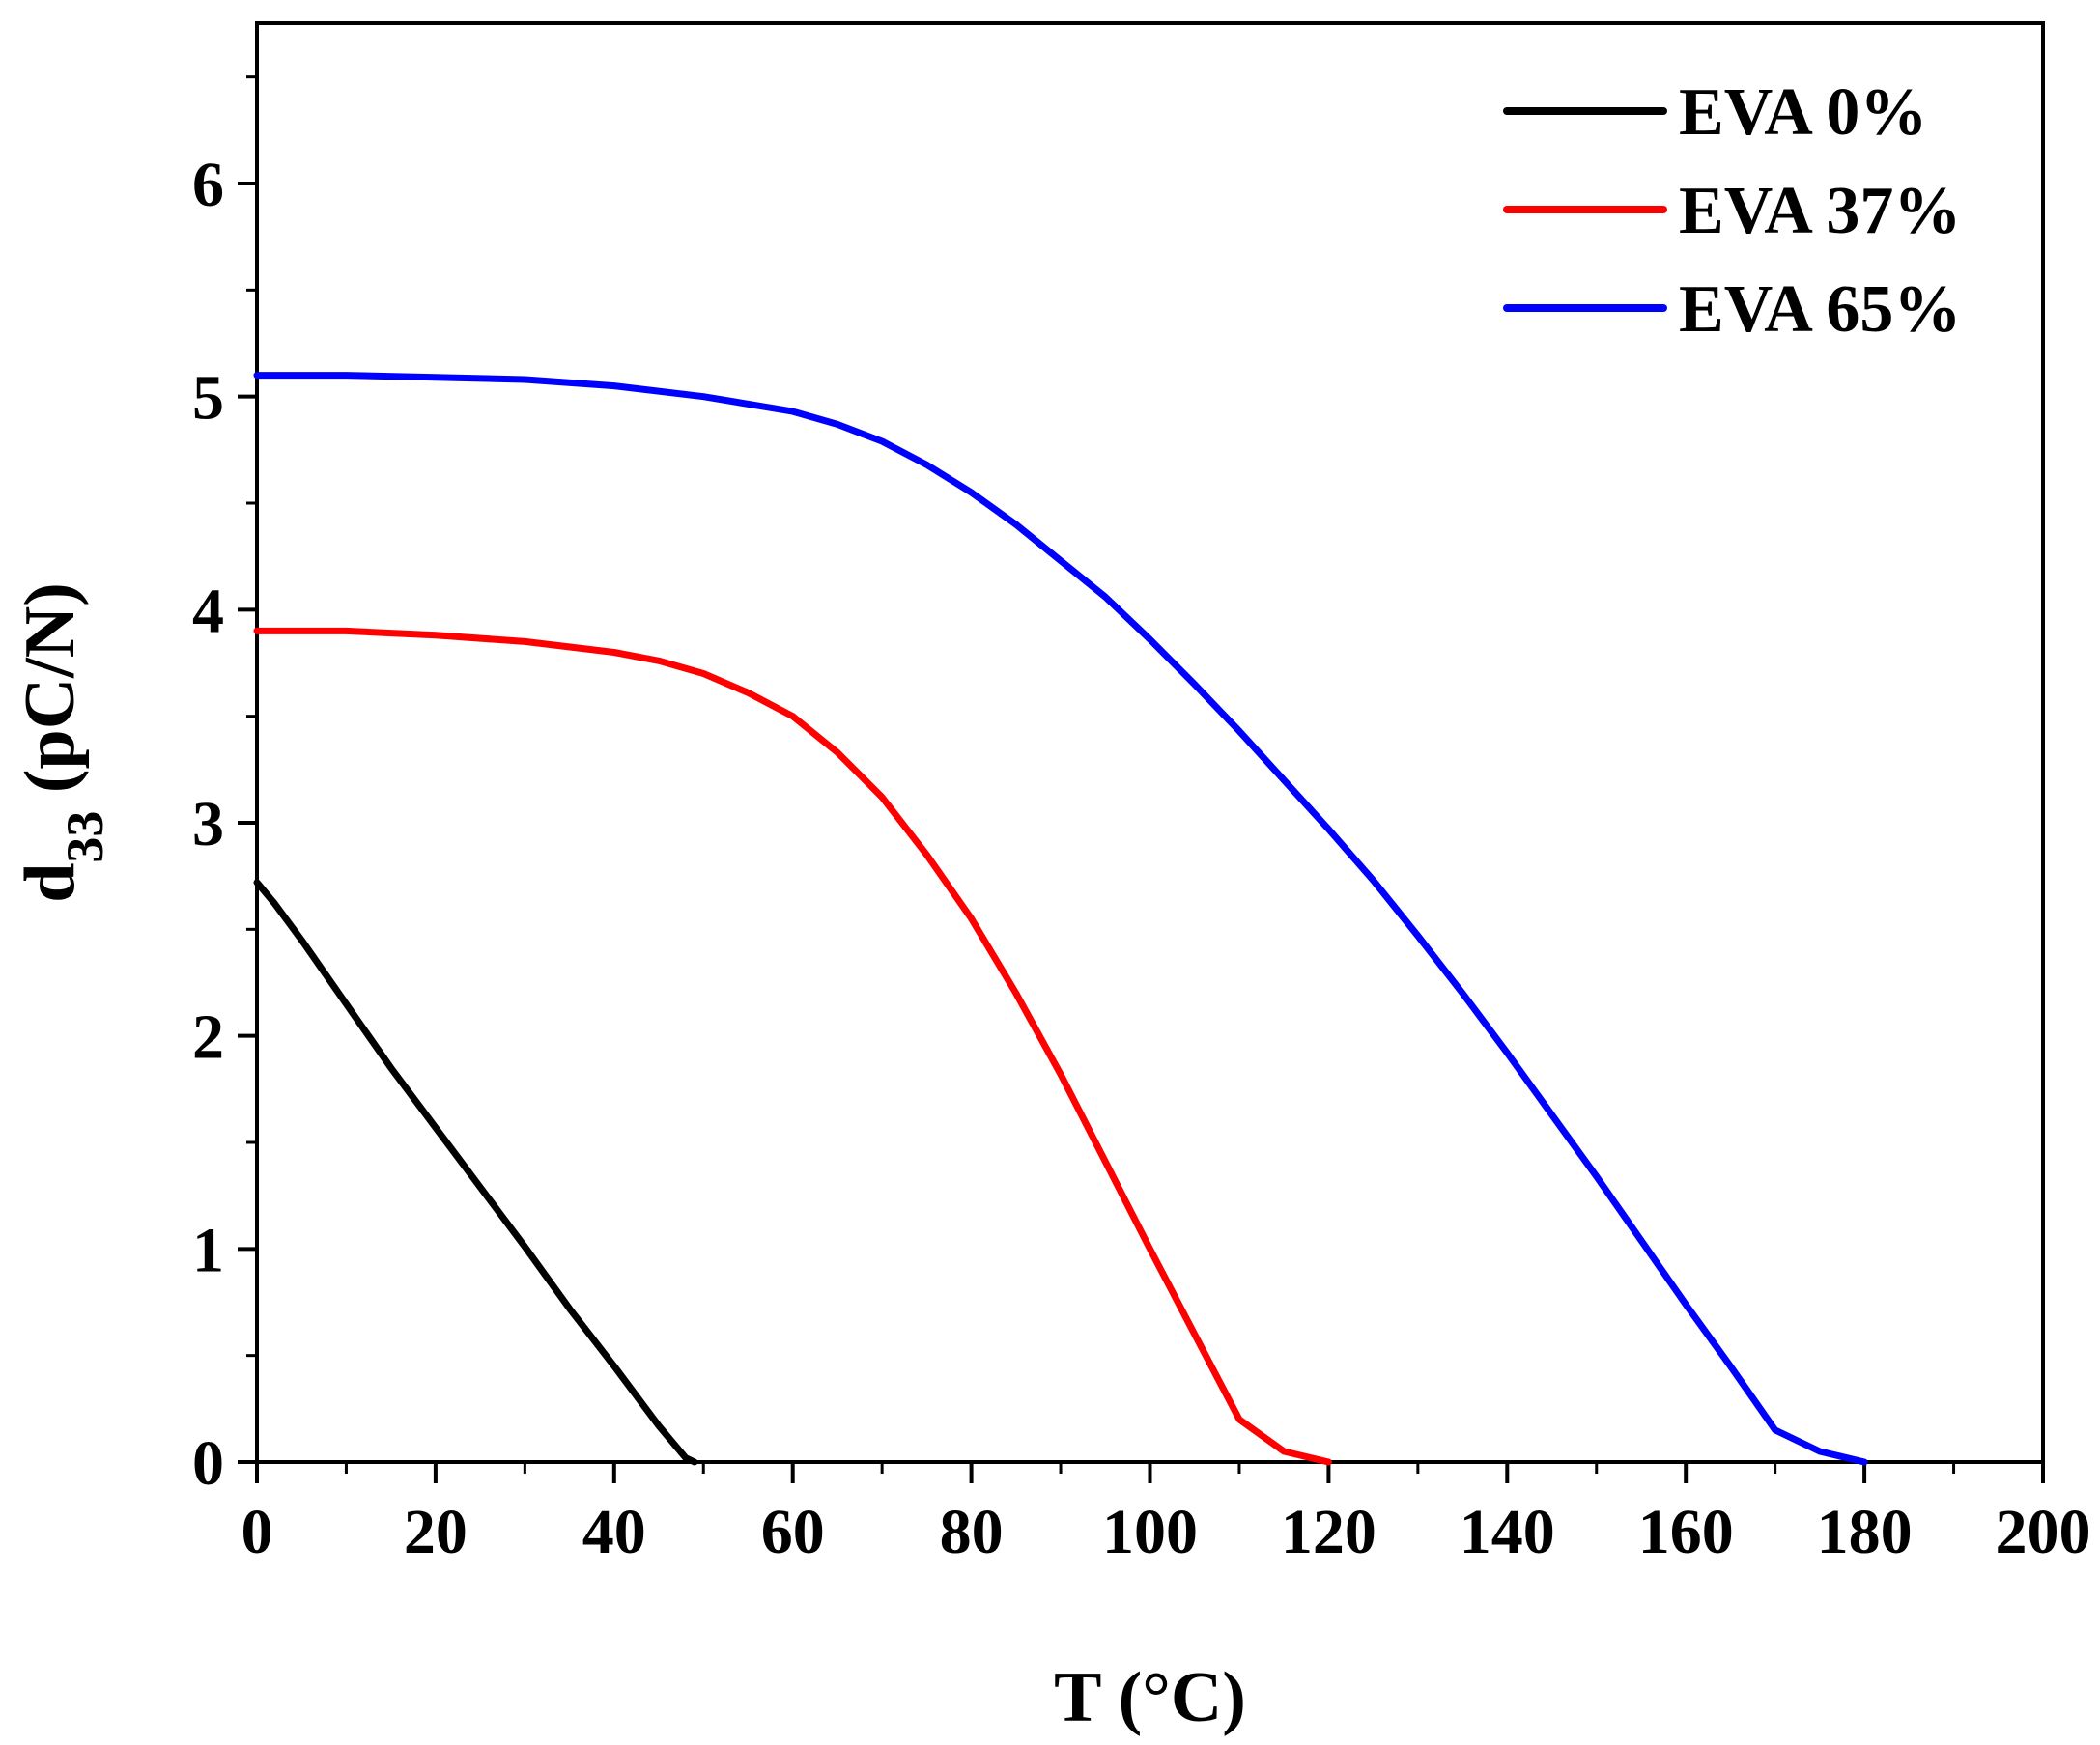 The image size is (2100, 1745). I want to click on legend-label: EVA 65%, so click(1820, 309).